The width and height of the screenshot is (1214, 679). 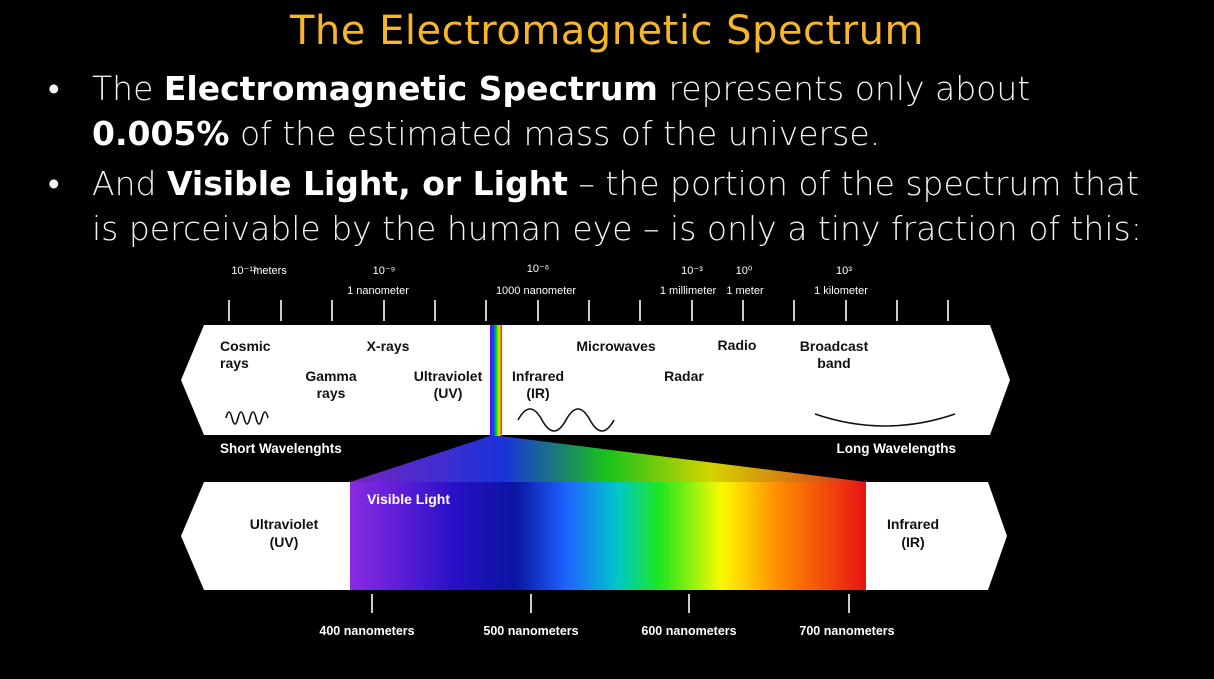 What do you see at coordinates (448, 393) in the screenshot?
I see `band-label-uv: (UV)` at bounding box center [448, 393].